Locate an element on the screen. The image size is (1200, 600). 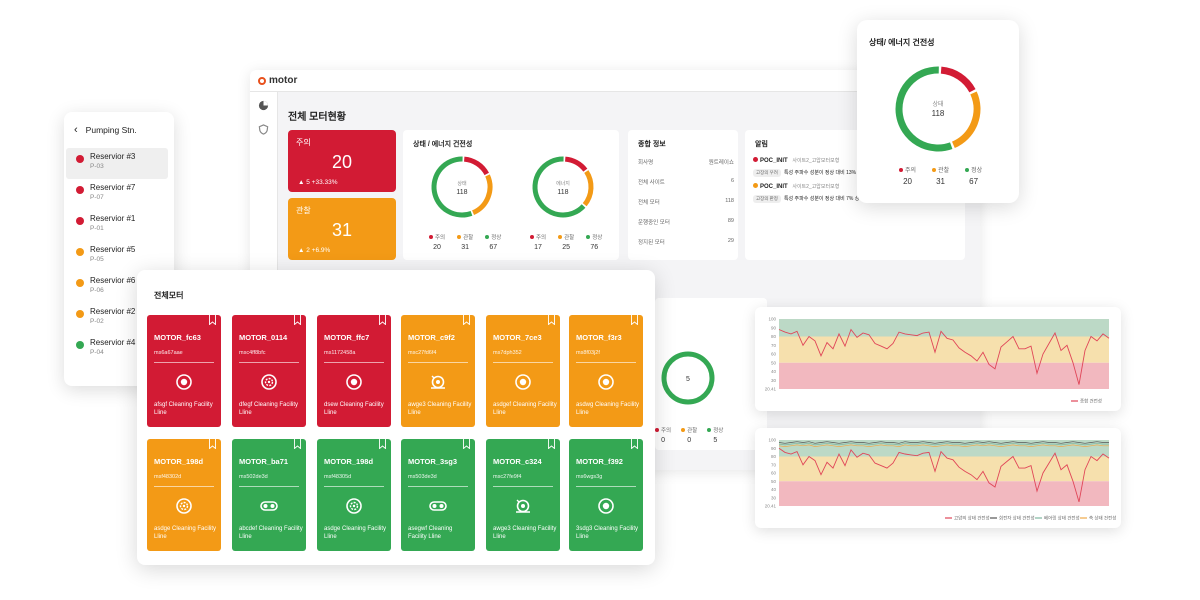
y-tick-label: 20.41 is located at coordinates (771, 506).